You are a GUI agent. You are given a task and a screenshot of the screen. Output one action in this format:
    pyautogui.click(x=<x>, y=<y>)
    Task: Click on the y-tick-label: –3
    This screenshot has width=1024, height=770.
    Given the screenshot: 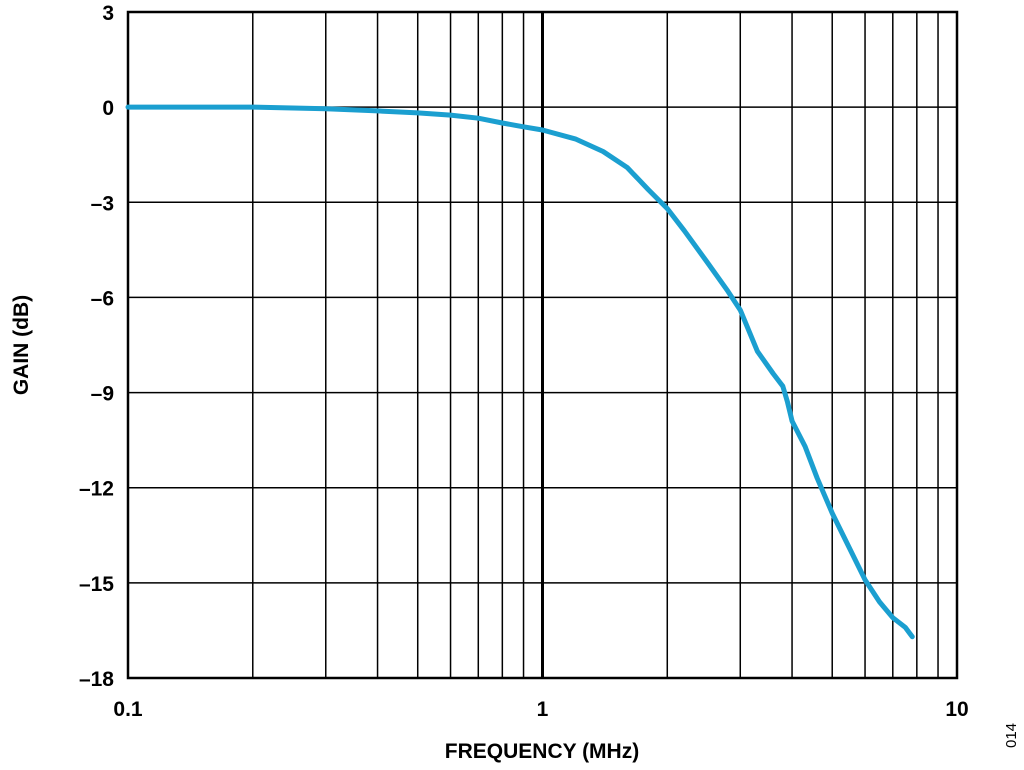 What is the action you would take?
    pyautogui.click(x=102, y=203)
    